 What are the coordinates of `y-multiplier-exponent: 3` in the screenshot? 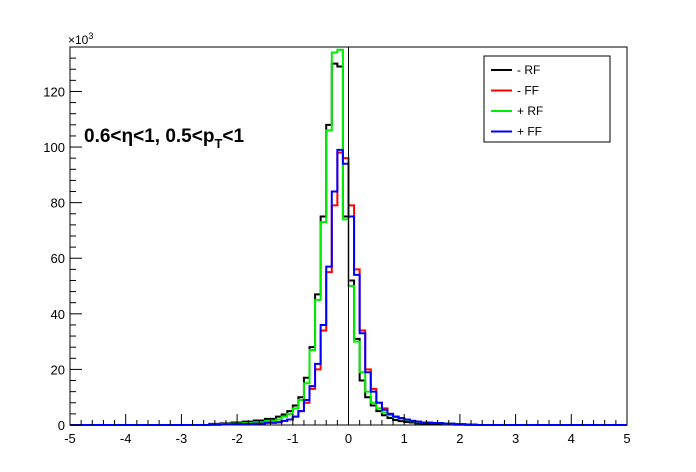 It's located at (90, 36).